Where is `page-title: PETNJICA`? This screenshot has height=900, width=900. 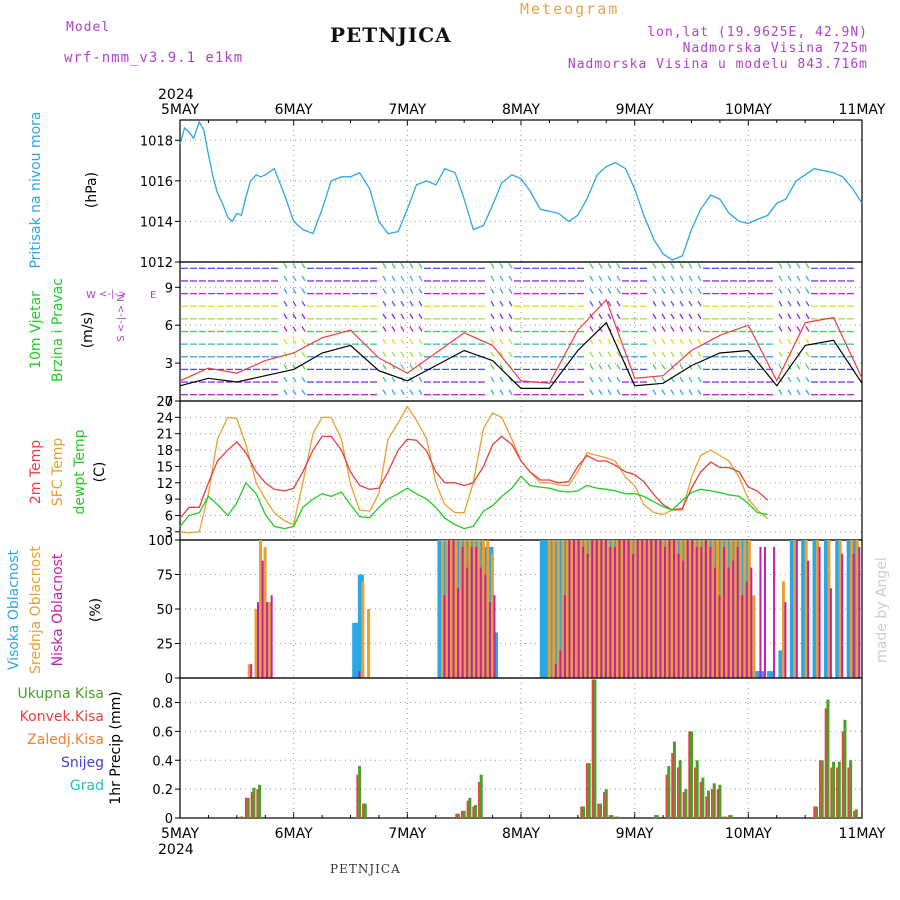
page-title: PETNJICA is located at coordinates (391, 35).